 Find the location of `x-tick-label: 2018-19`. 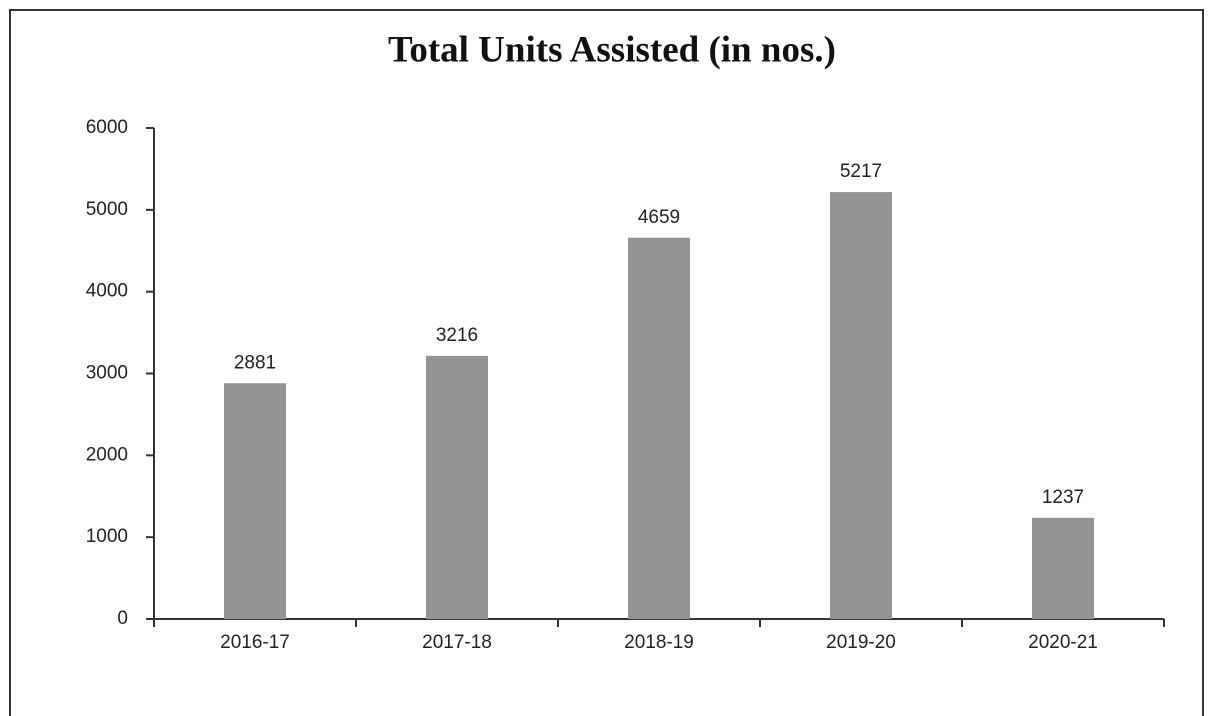

x-tick-label: 2018-19 is located at coordinates (659, 642).